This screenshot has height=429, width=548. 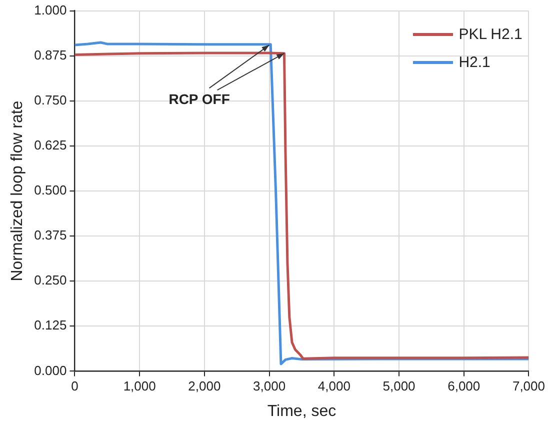 What do you see at coordinates (50, 10) in the screenshot?
I see `y-tick-label: 1.000` at bounding box center [50, 10].